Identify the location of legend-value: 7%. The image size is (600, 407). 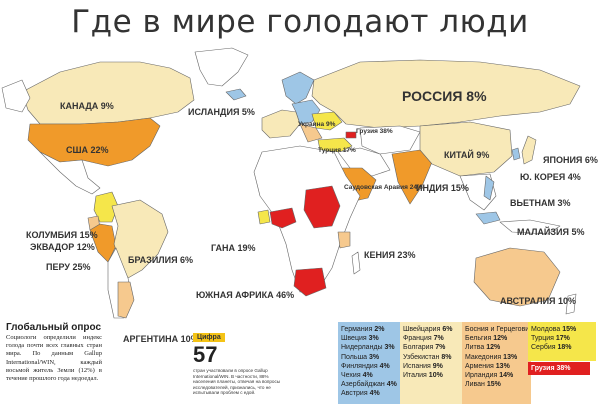
(440, 348).